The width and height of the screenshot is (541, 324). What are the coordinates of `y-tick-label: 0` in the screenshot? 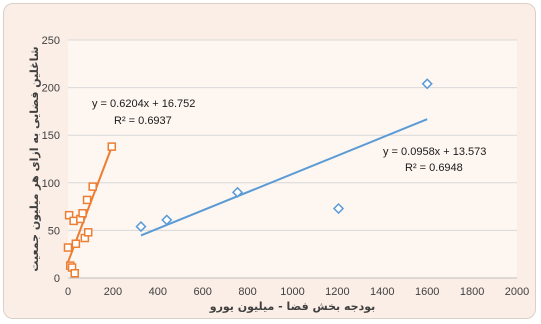 It's located at (57, 279).